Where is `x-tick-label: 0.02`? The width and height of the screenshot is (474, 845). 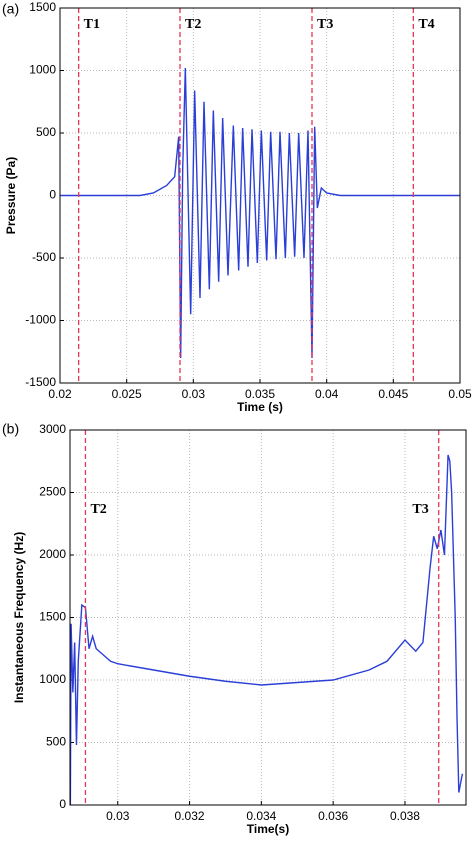
x-tick-label: 0.02 is located at coordinates (60, 394).